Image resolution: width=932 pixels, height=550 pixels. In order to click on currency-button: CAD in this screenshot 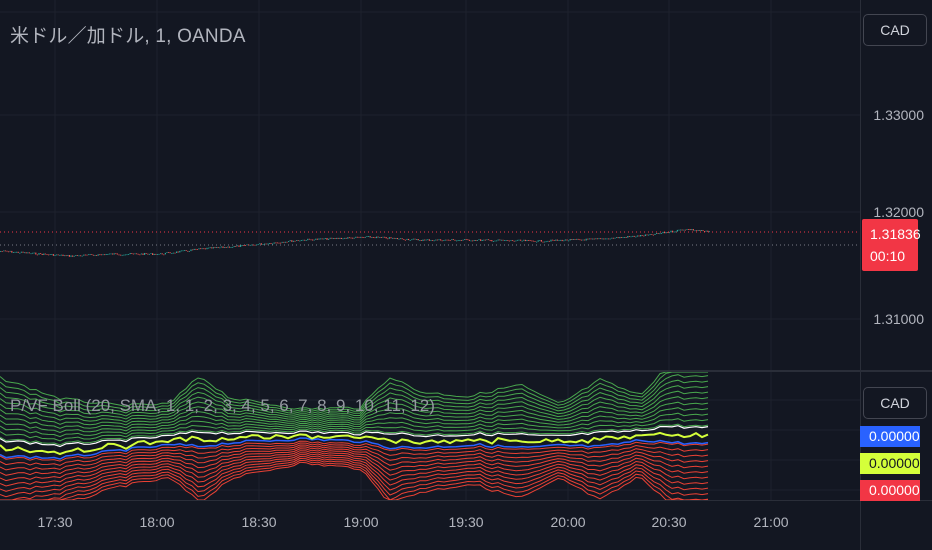, I will do `click(895, 30)`.